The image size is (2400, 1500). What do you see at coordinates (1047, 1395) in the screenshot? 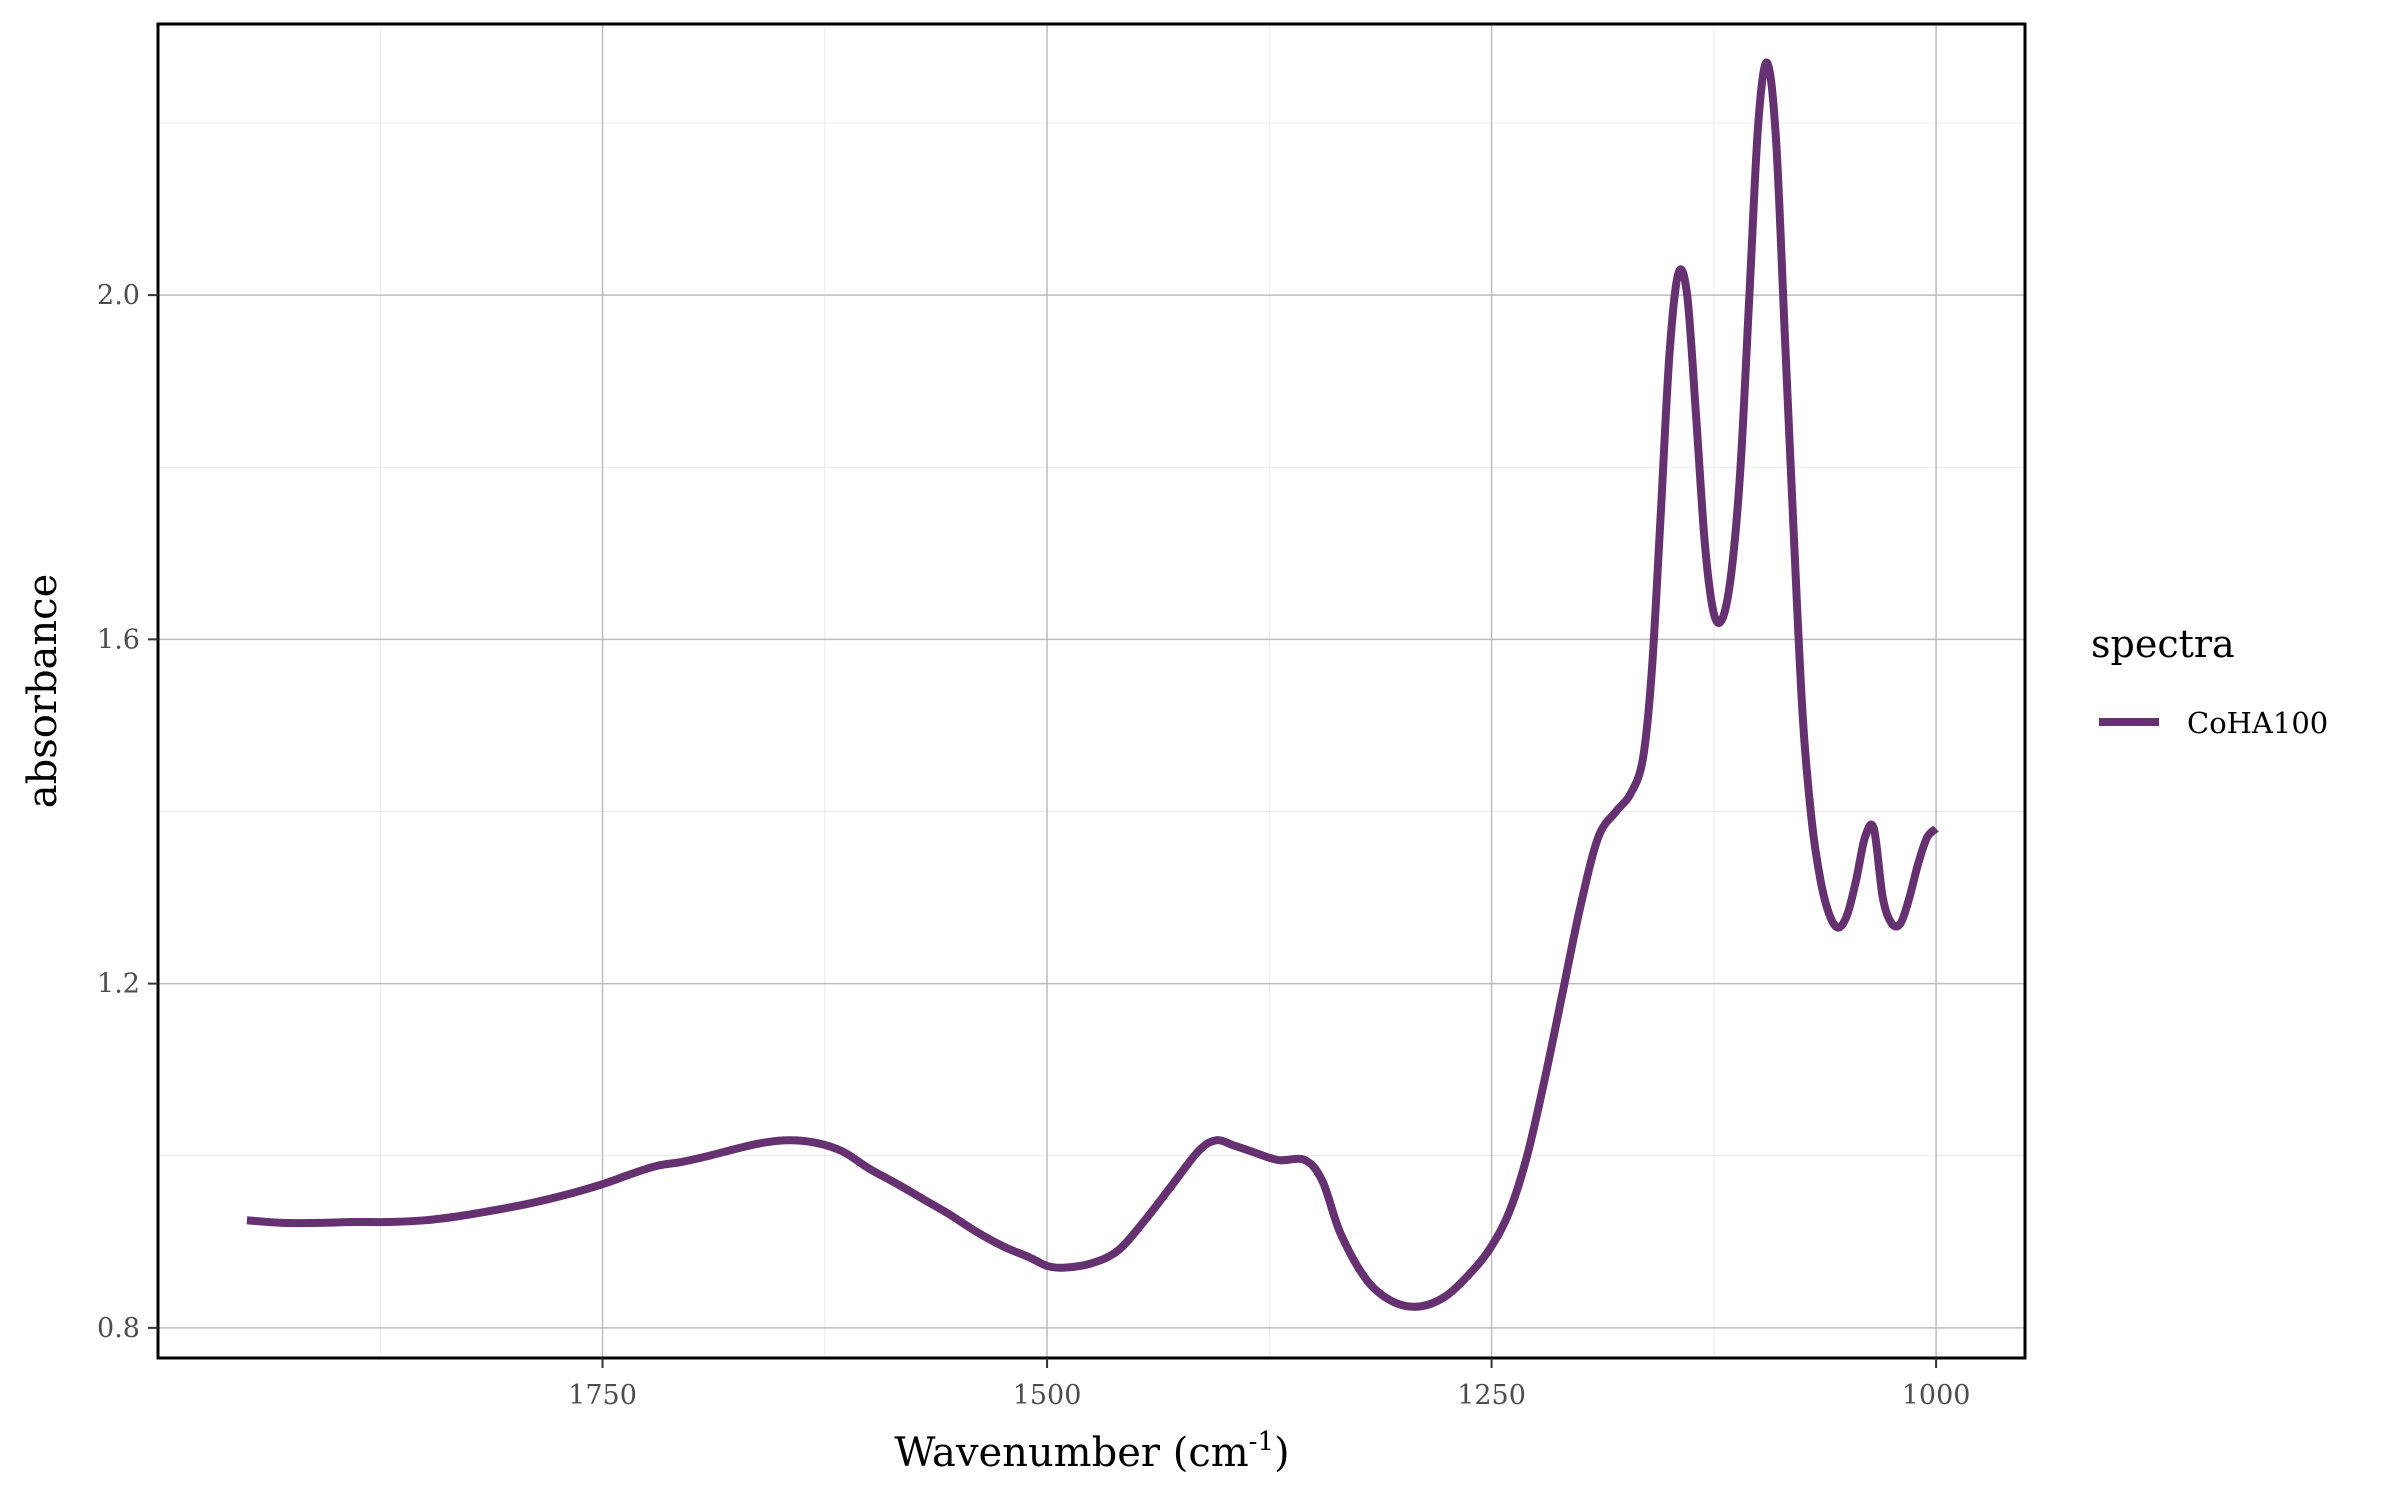
I see `x-tick-label: 1500` at bounding box center [1047, 1395].